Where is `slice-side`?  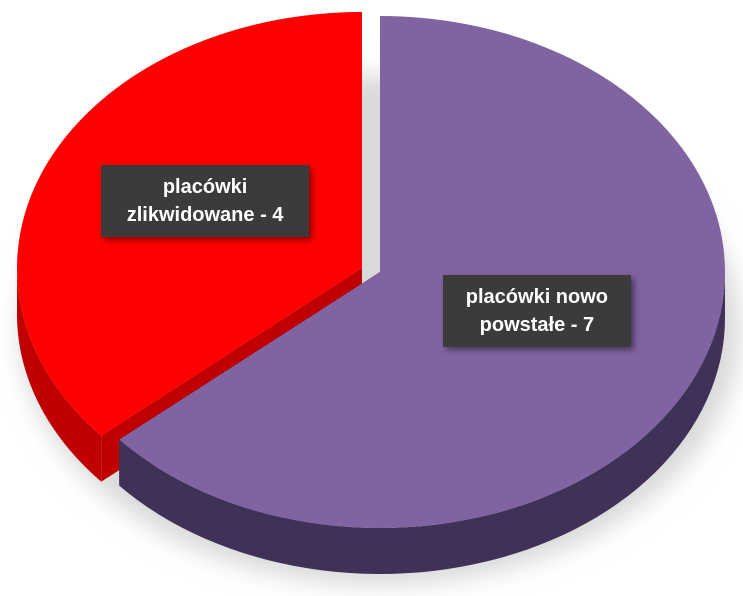 slice-side is located at coordinates (59, 375).